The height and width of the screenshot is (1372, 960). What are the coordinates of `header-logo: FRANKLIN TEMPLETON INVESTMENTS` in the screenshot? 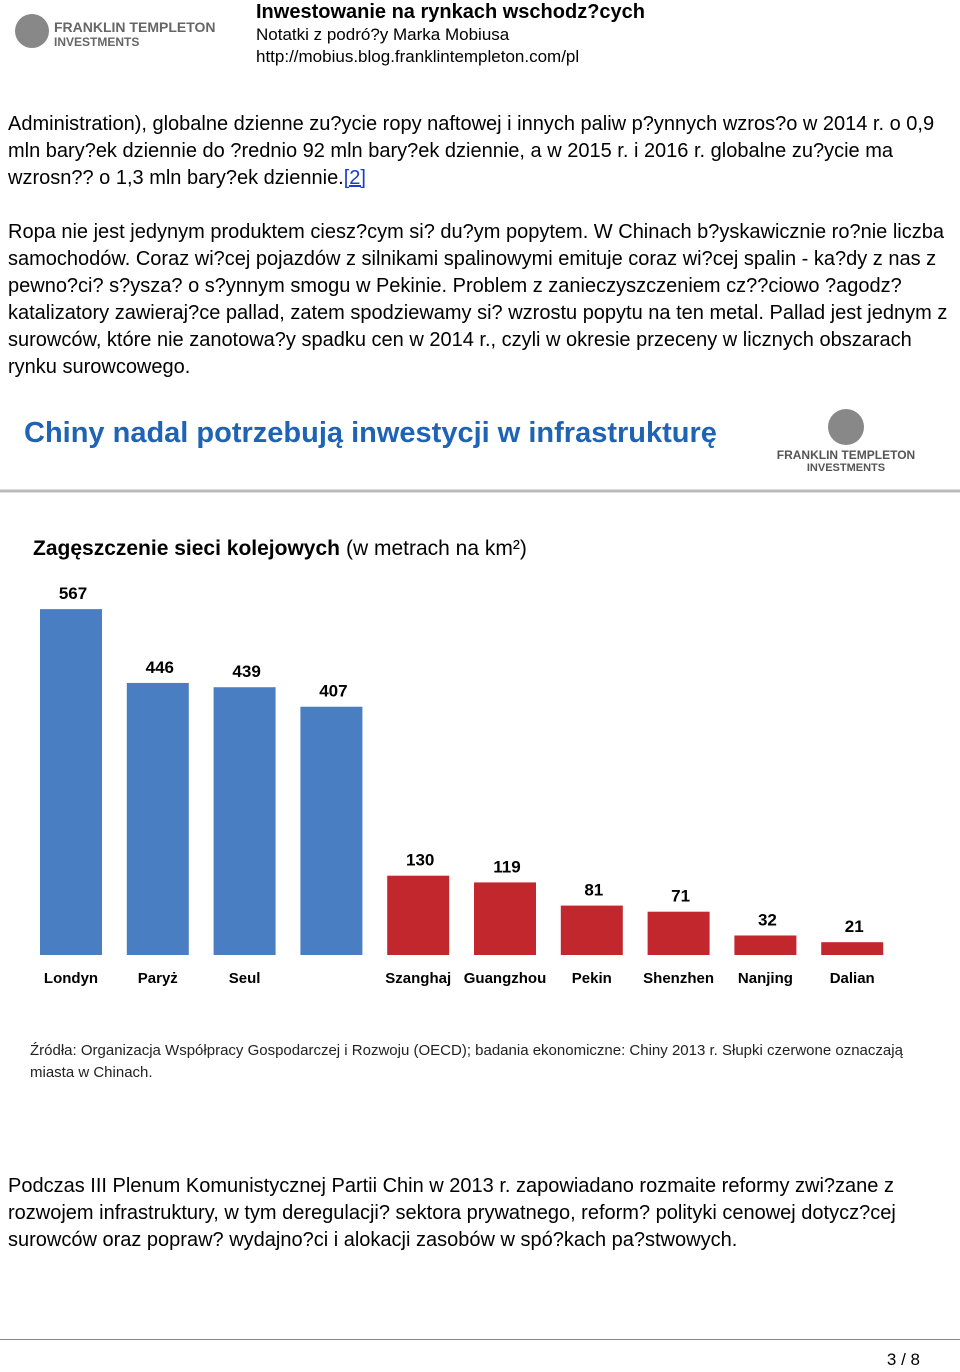 It's located at (115, 31).